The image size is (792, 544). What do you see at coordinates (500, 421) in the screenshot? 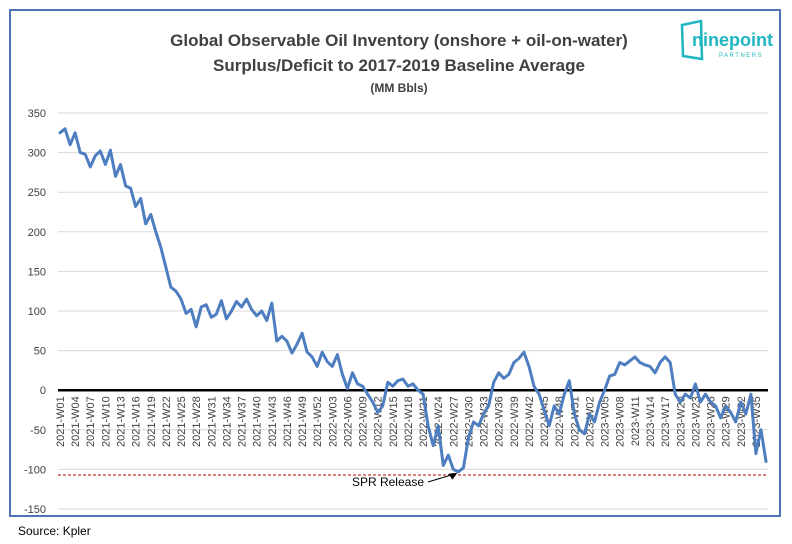
I see `x-tick-label: 2022-W36` at bounding box center [500, 421].